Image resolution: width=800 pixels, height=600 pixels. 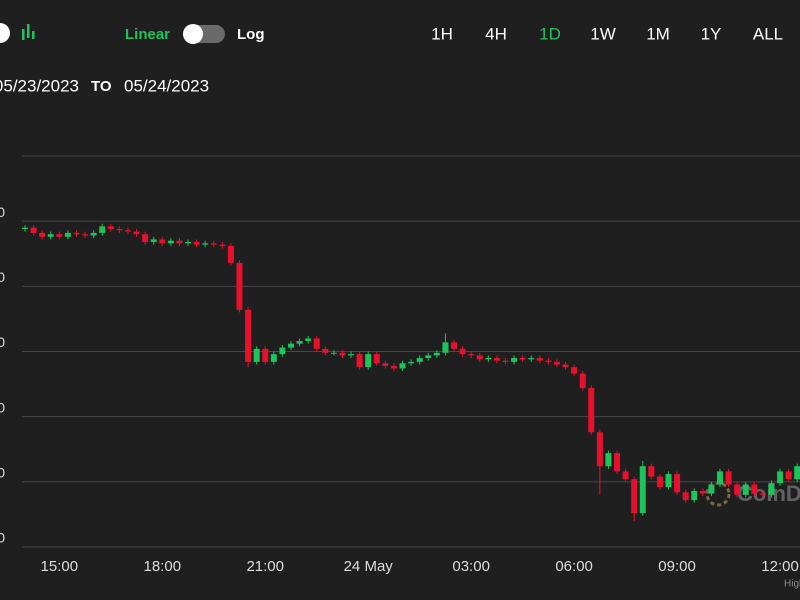 What do you see at coordinates (39, 85) in the screenshot?
I see `date-from: 05/23/2023` at bounding box center [39, 85].